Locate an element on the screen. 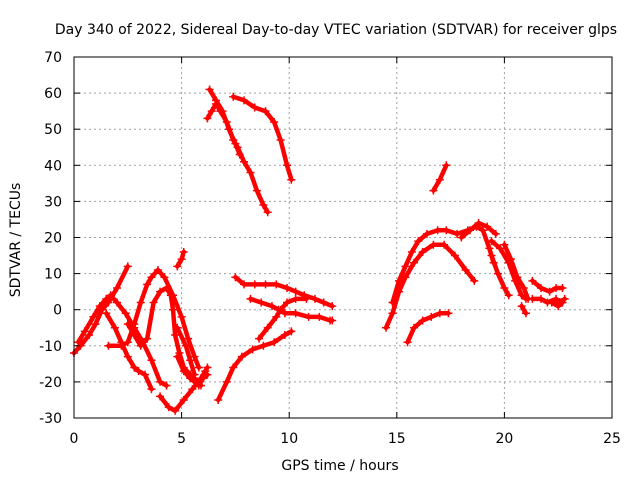  y-tick-label: 50 is located at coordinates (53, 130).